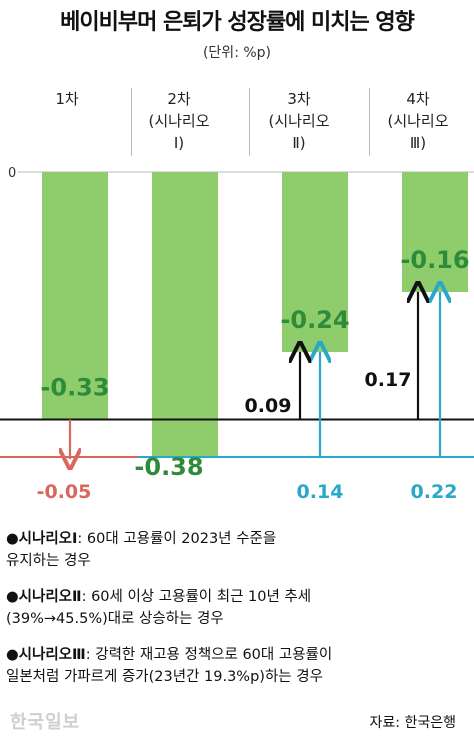 The height and width of the screenshot is (741, 474). What do you see at coordinates (168, 467) in the screenshot?
I see `bar-value-label-2: -0.38` at bounding box center [168, 467].